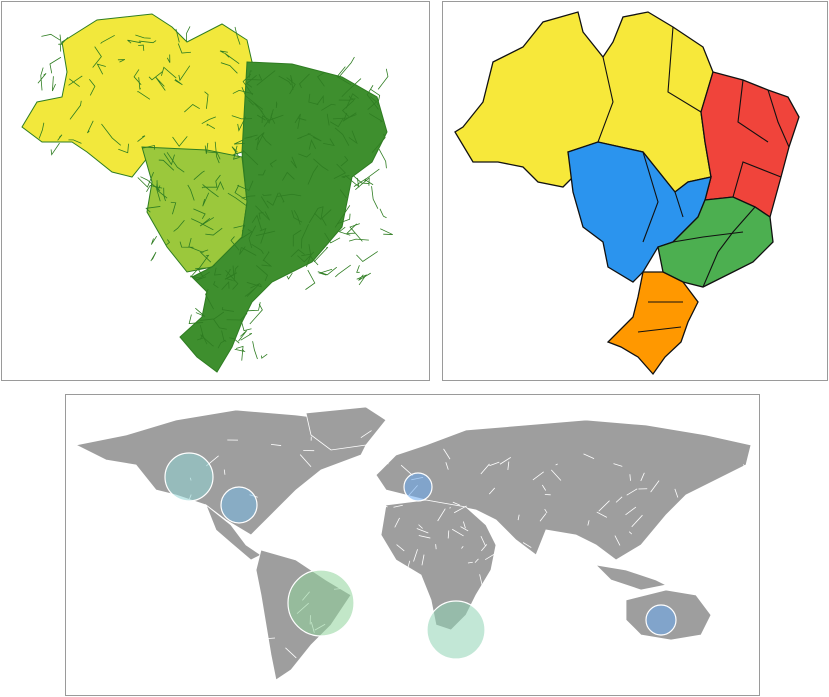 This screenshot has height=697, width=829. I want to click on north-america-shape, so click(225, 472).